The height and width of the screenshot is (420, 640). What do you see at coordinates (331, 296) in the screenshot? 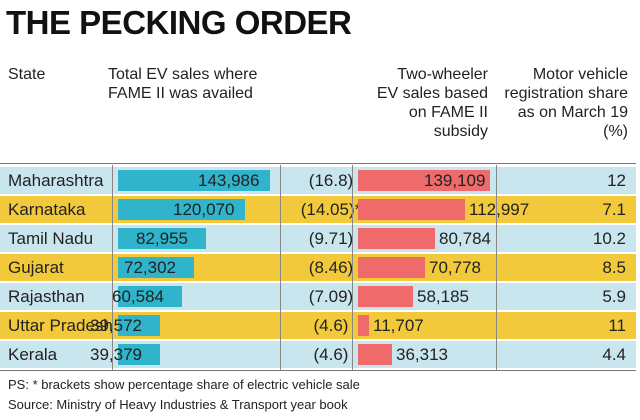
I see `share-value: (7.09)` at bounding box center [331, 296].